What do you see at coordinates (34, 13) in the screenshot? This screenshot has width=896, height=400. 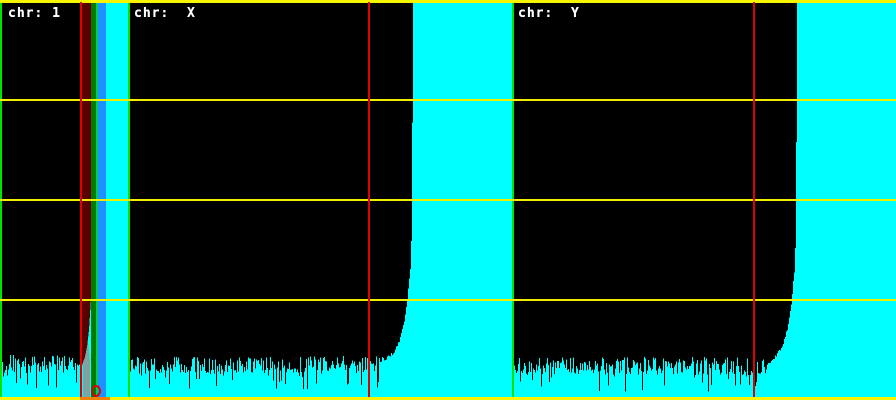 I see `panel-label-chr1: chr: 1` at bounding box center [34, 13].